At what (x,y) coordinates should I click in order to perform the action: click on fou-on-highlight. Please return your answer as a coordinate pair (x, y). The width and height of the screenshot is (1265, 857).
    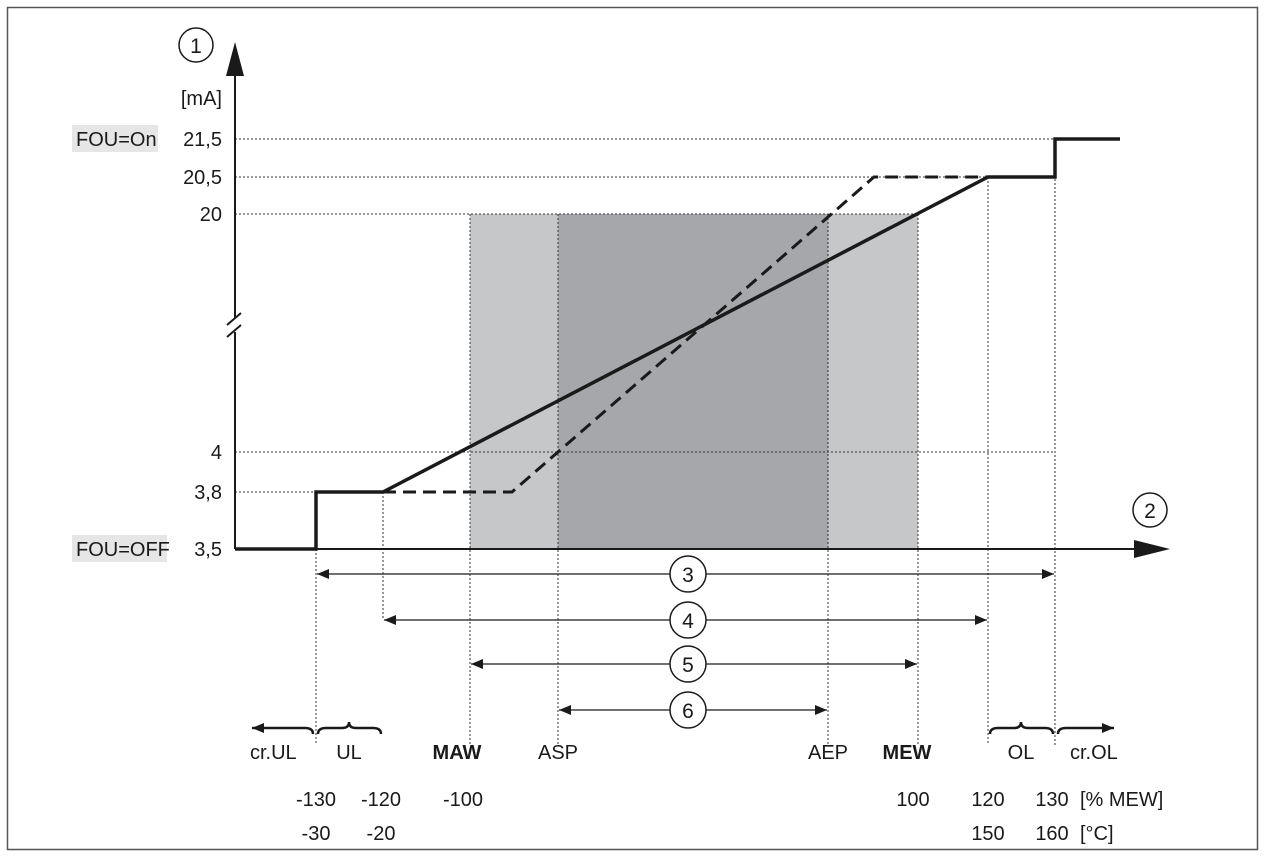
    Looking at the image, I should click on (115, 138).